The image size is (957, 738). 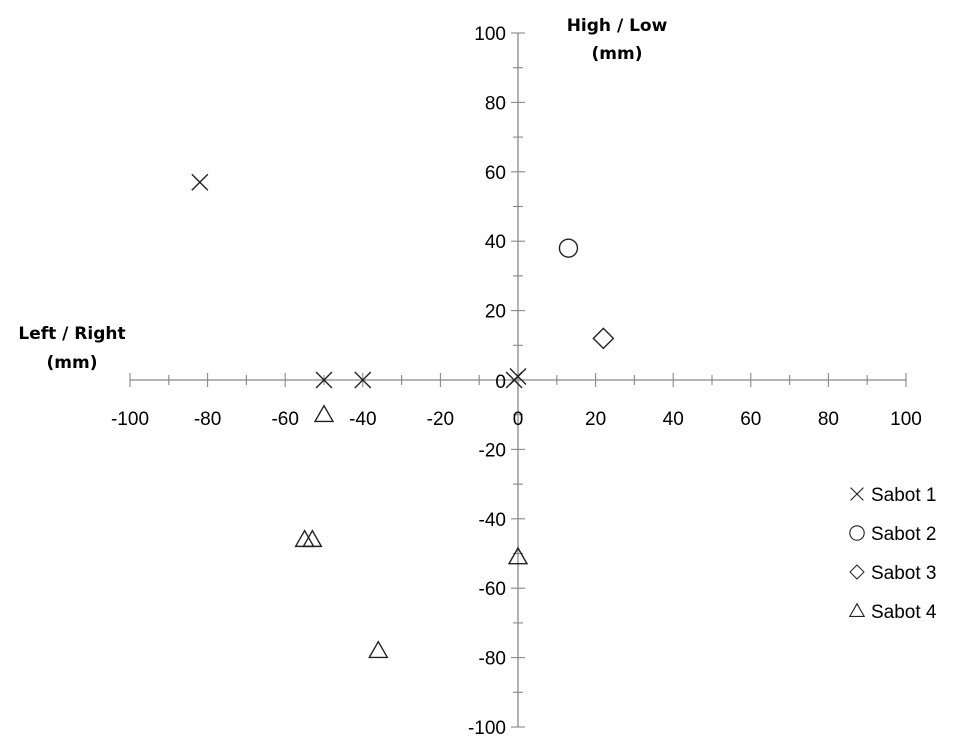 What do you see at coordinates (495, 242) in the screenshot?
I see `y-tick-label: 40` at bounding box center [495, 242].